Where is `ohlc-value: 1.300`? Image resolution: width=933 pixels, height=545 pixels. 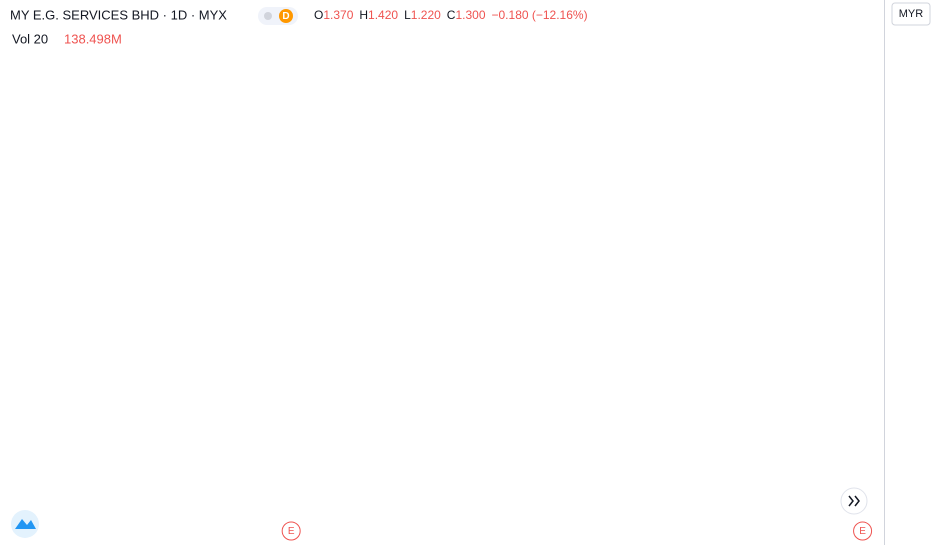
ohlc-value: 1.300 is located at coordinates (470, 15).